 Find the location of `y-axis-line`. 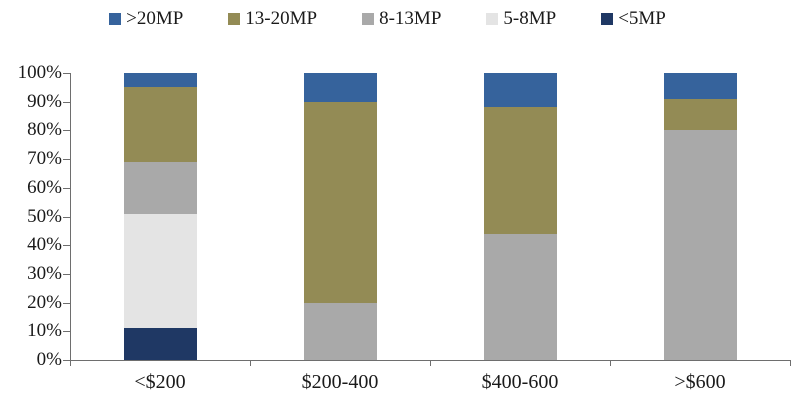

y-axis-line is located at coordinates (70, 217).